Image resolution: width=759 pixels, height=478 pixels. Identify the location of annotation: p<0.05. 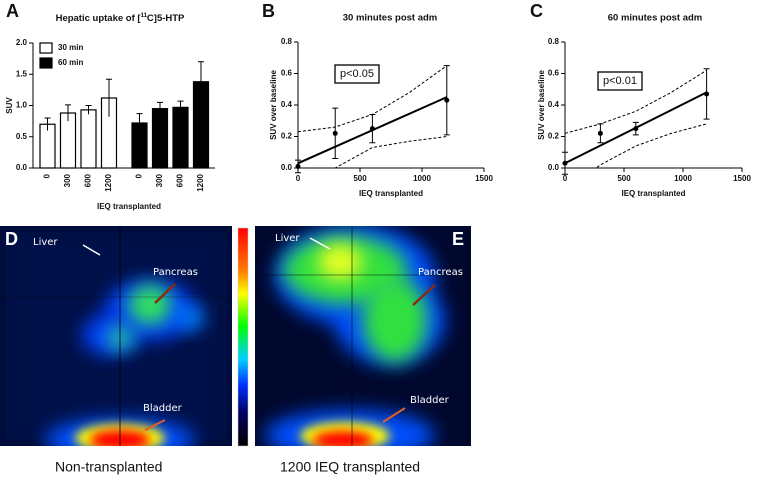
(357, 74).